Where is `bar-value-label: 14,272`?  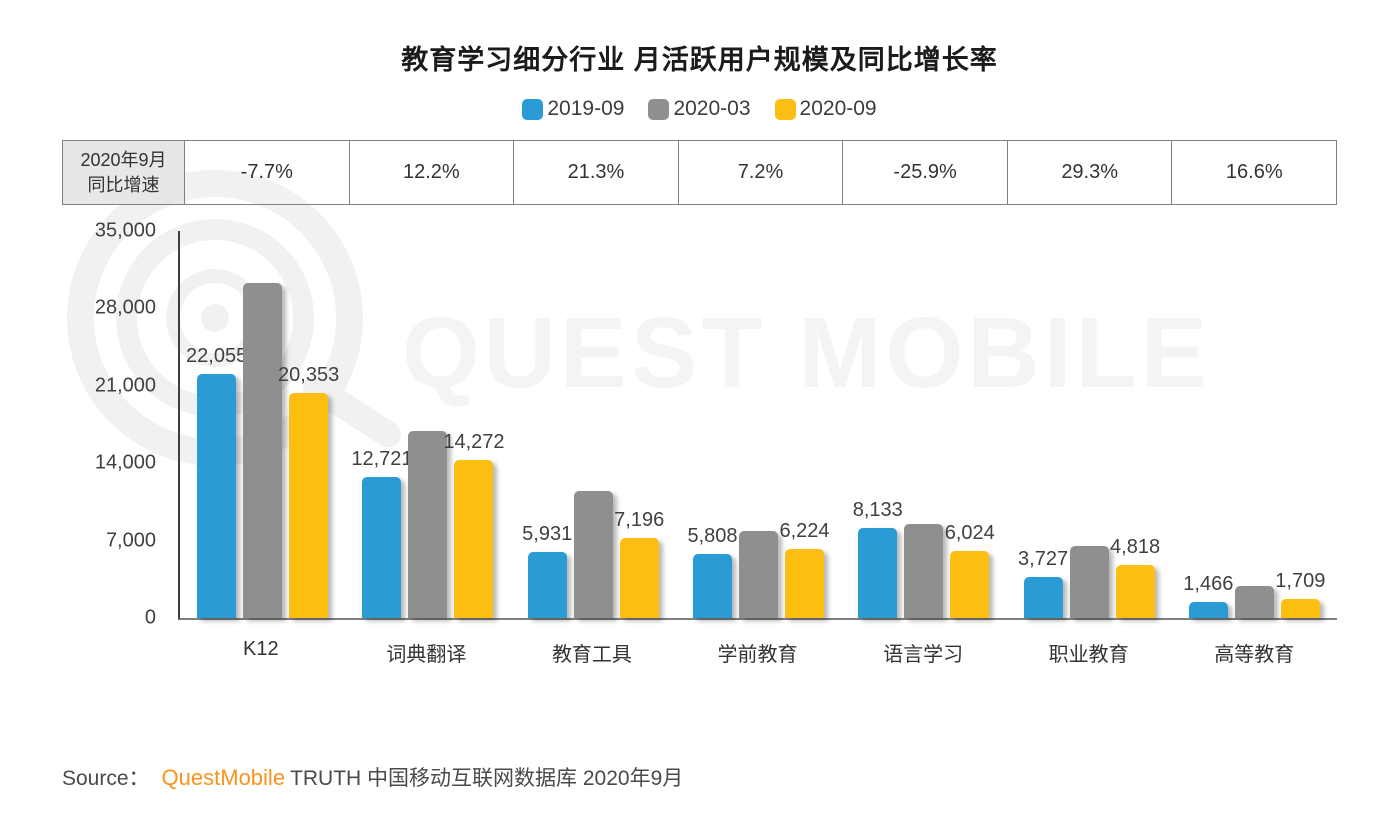 bar-value-label: 14,272 is located at coordinates (474, 442).